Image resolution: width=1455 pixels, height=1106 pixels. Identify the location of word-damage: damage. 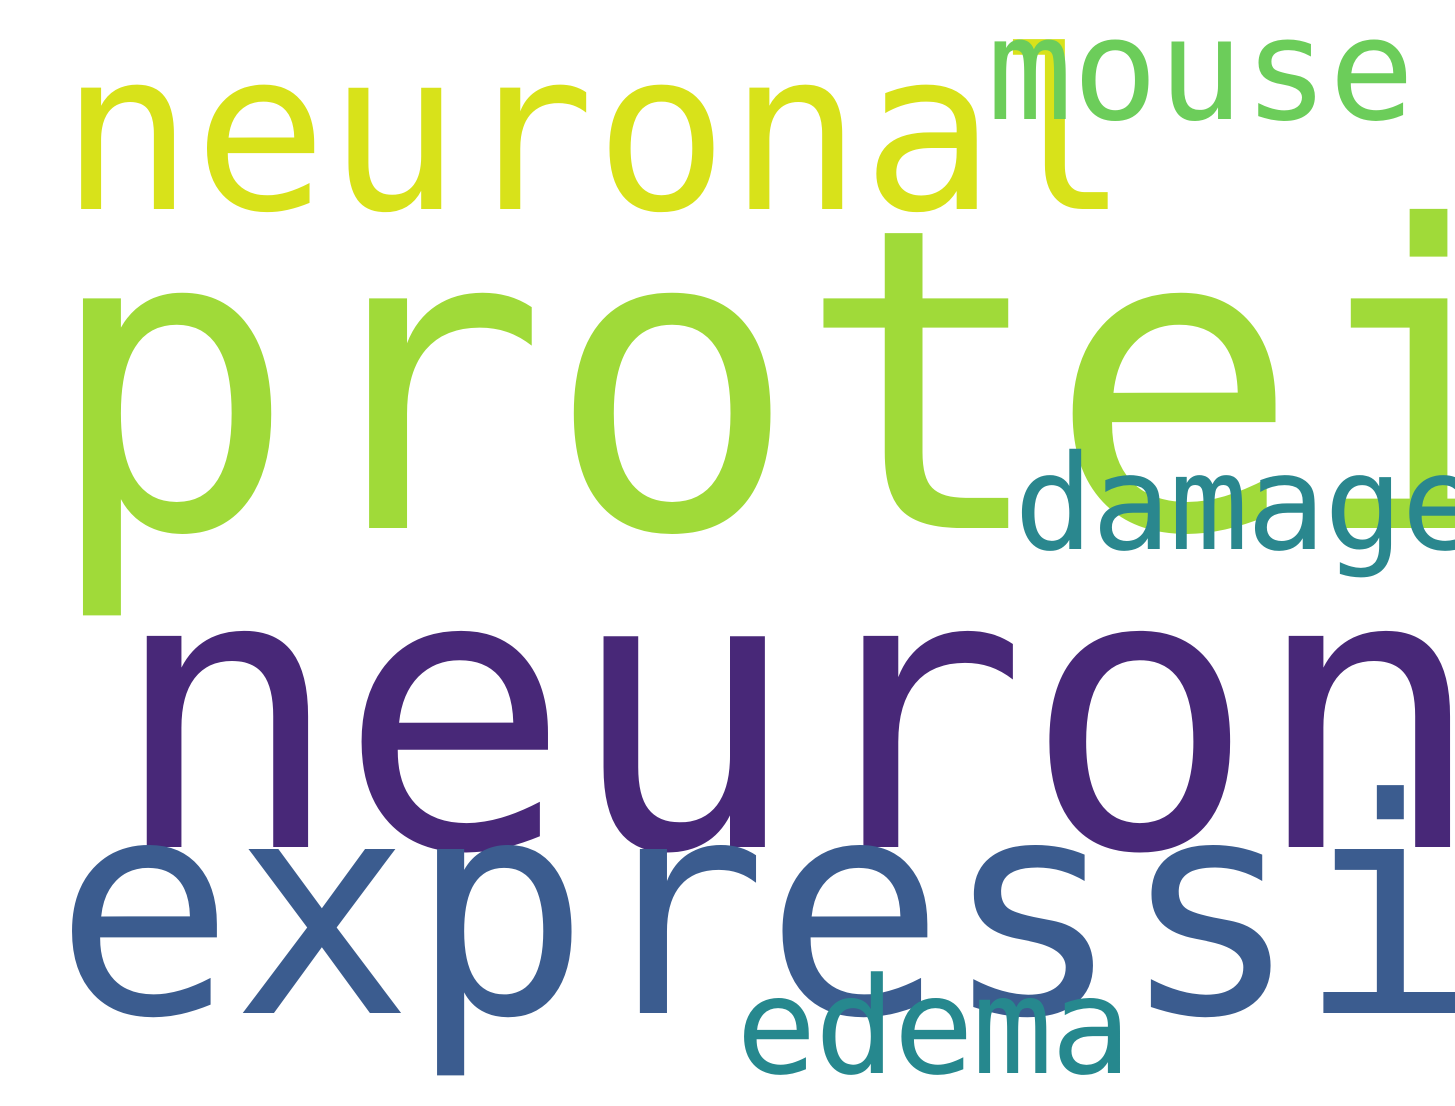
(1234, 504).